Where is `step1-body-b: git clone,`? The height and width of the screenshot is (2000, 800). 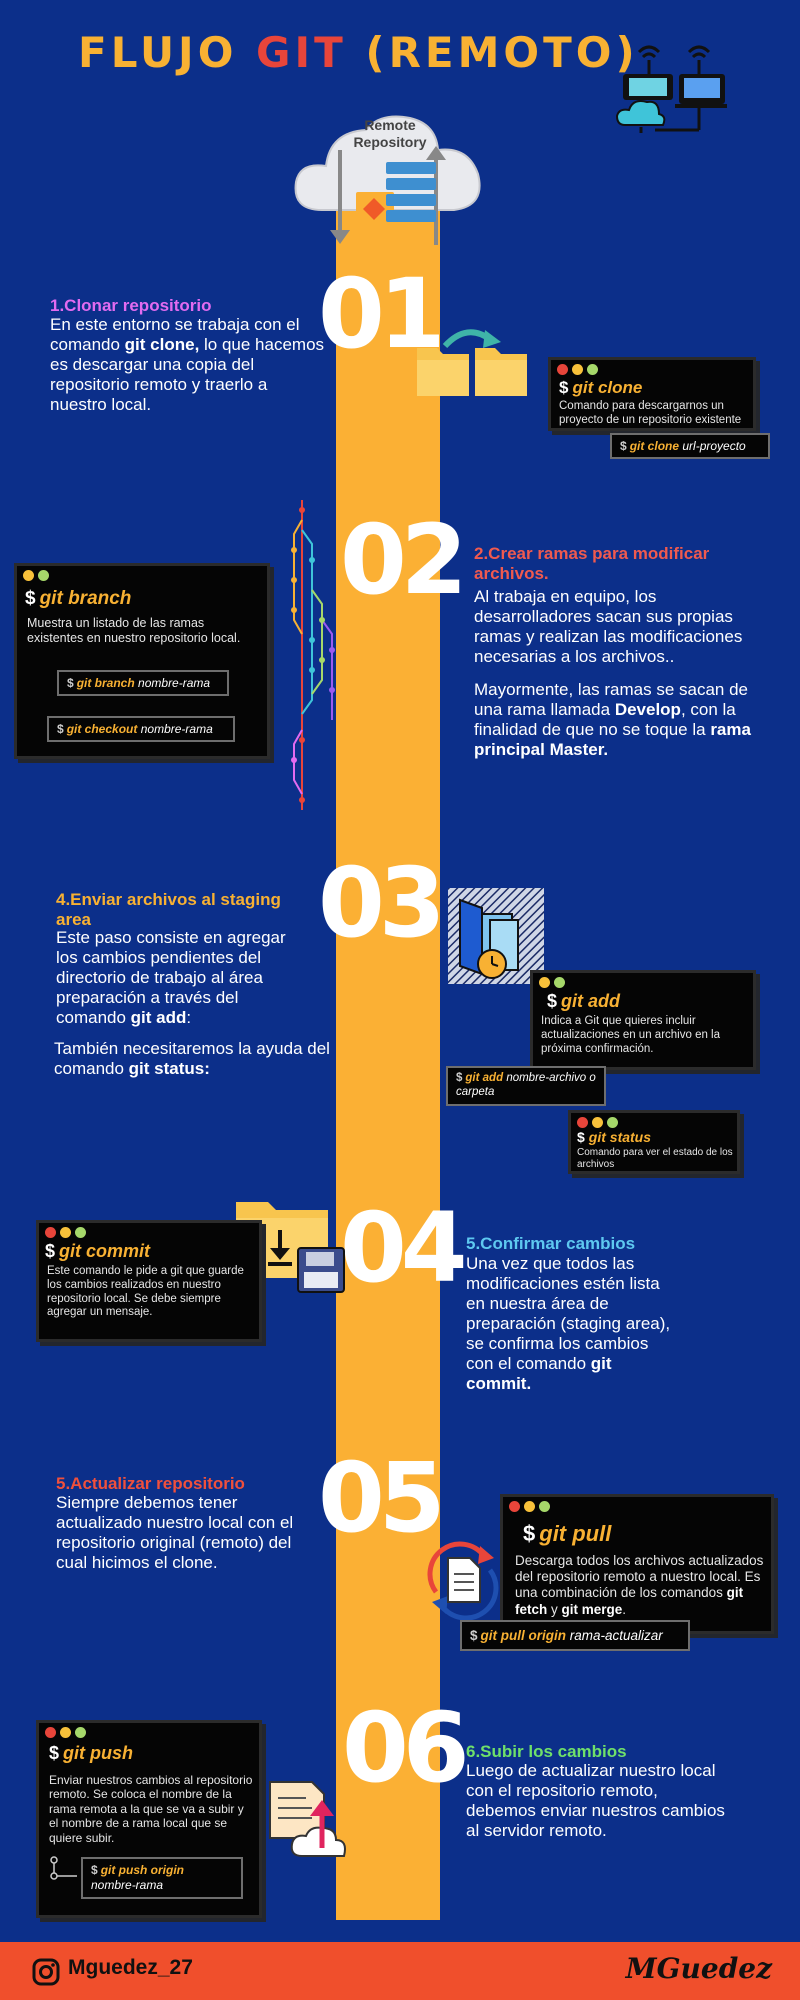
step1-body-b: git clone, is located at coordinates (162, 345).